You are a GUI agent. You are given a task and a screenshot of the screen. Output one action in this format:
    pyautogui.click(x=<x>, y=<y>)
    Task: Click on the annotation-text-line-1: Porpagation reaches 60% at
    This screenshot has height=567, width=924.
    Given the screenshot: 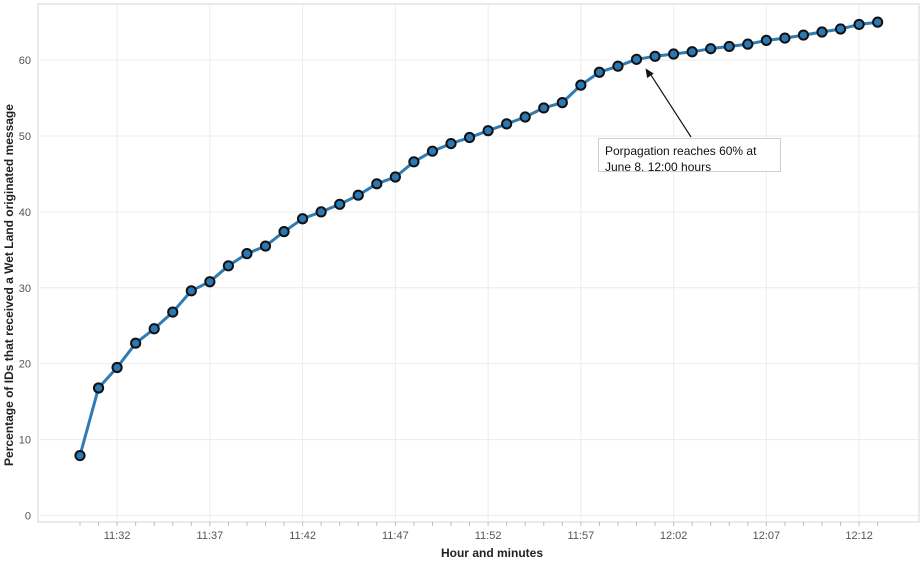 What is the action you would take?
    pyautogui.click(x=681, y=151)
    